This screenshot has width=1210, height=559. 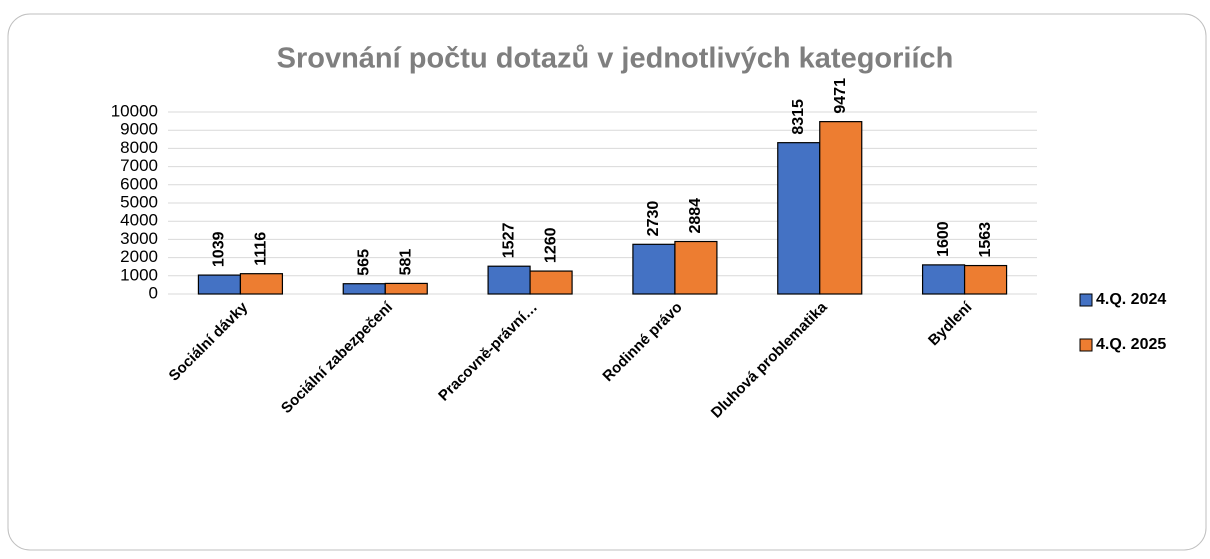 I want to click on data-label: 1600, so click(x=943, y=239).